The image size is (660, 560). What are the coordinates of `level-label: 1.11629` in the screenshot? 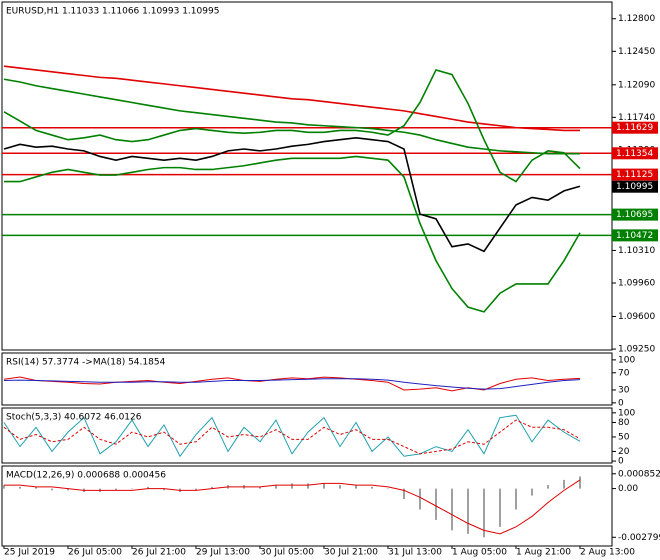 It's located at (634, 128).